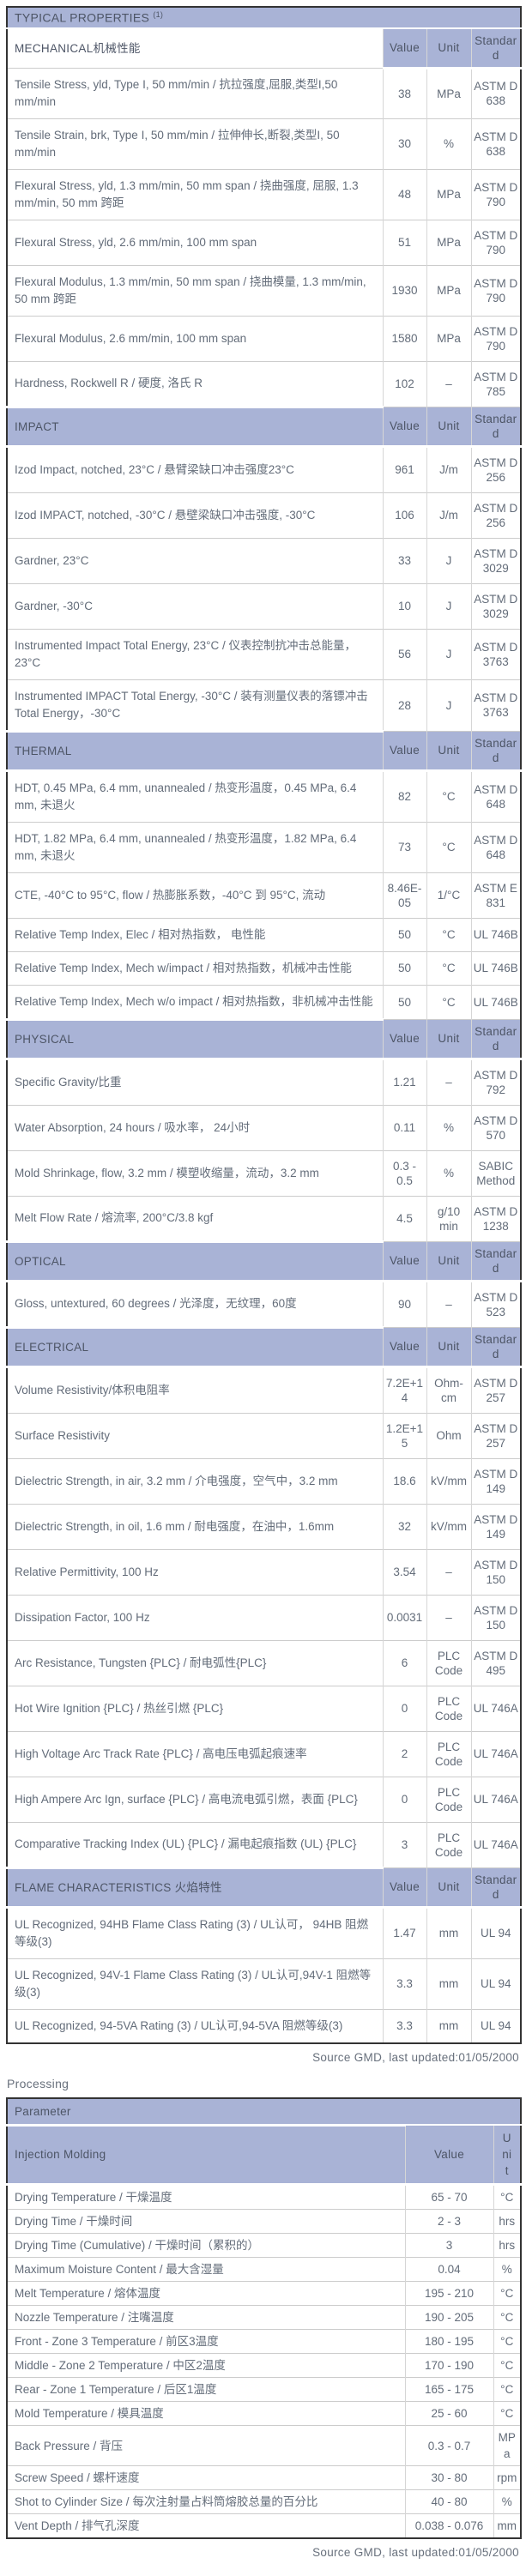 This screenshot has width=526, height=2576. What do you see at coordinates (448, 1173) in the screenshot?
I see `property-unit: %` at bounding box center [448, 1173].